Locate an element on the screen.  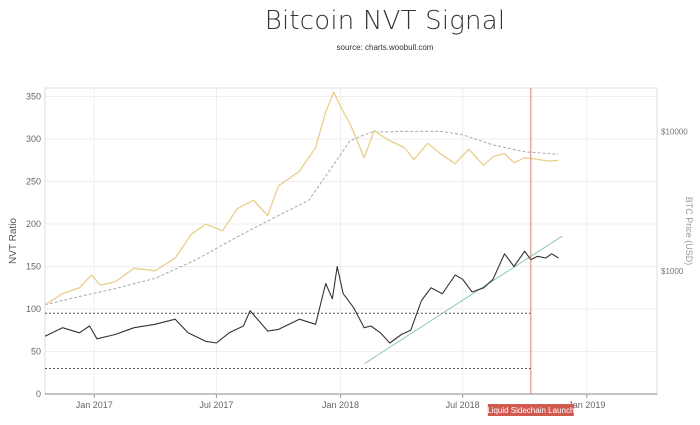
y-axis-title: NVT Ratio is located at coordinates (13, 241).